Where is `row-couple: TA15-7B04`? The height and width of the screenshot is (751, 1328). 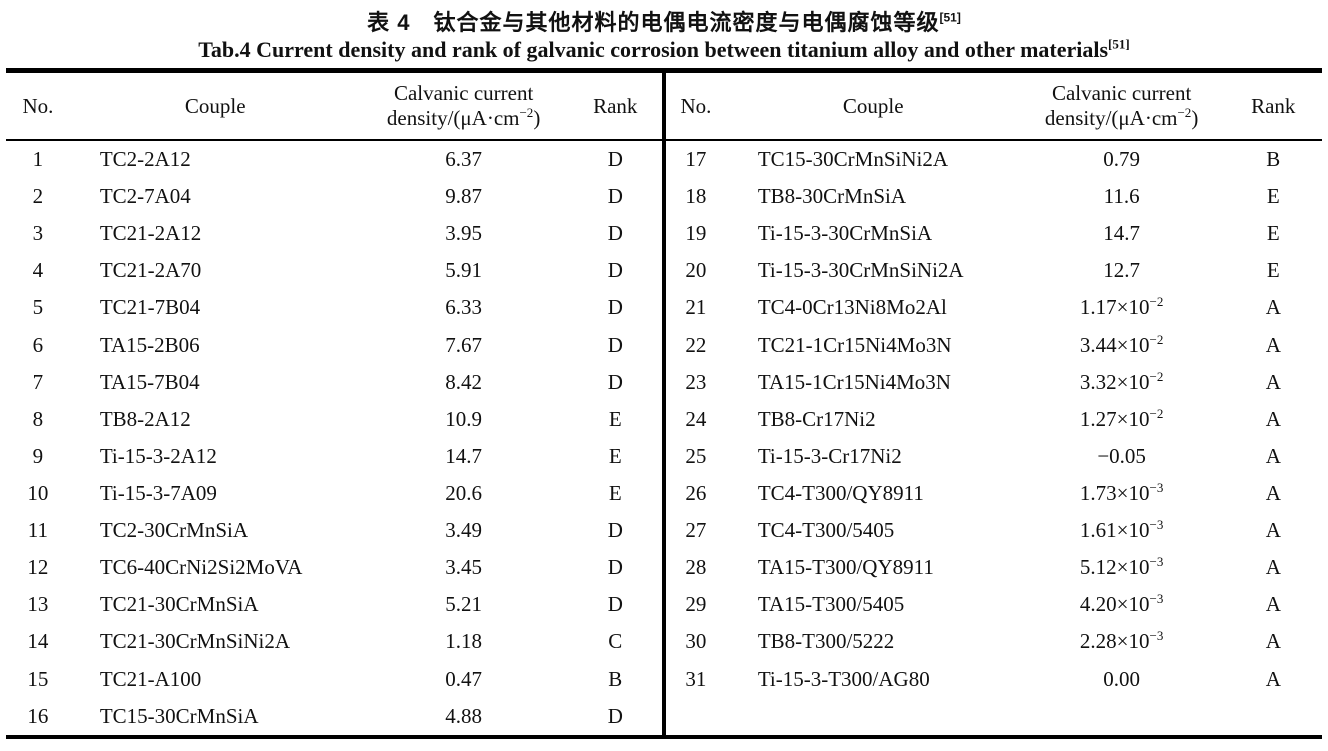 row-couple: TA15-7B04 is located at coordinates (149, 381).